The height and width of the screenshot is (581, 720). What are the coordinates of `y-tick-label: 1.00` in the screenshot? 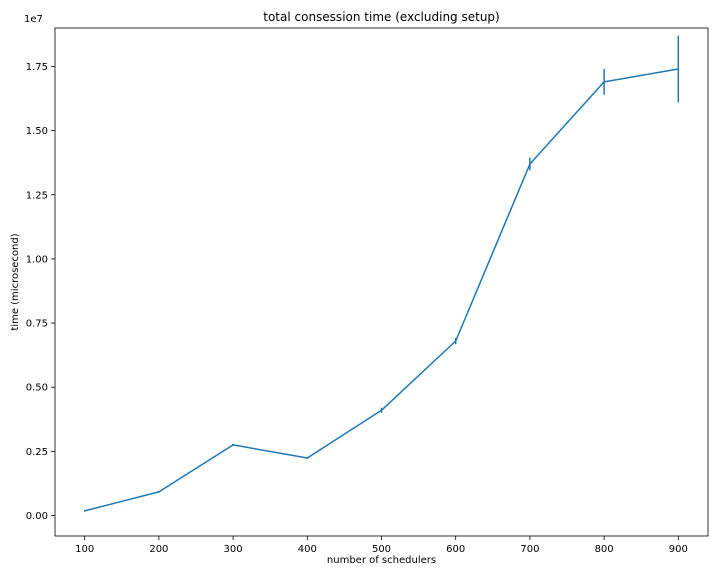 It's located at (37, 259).